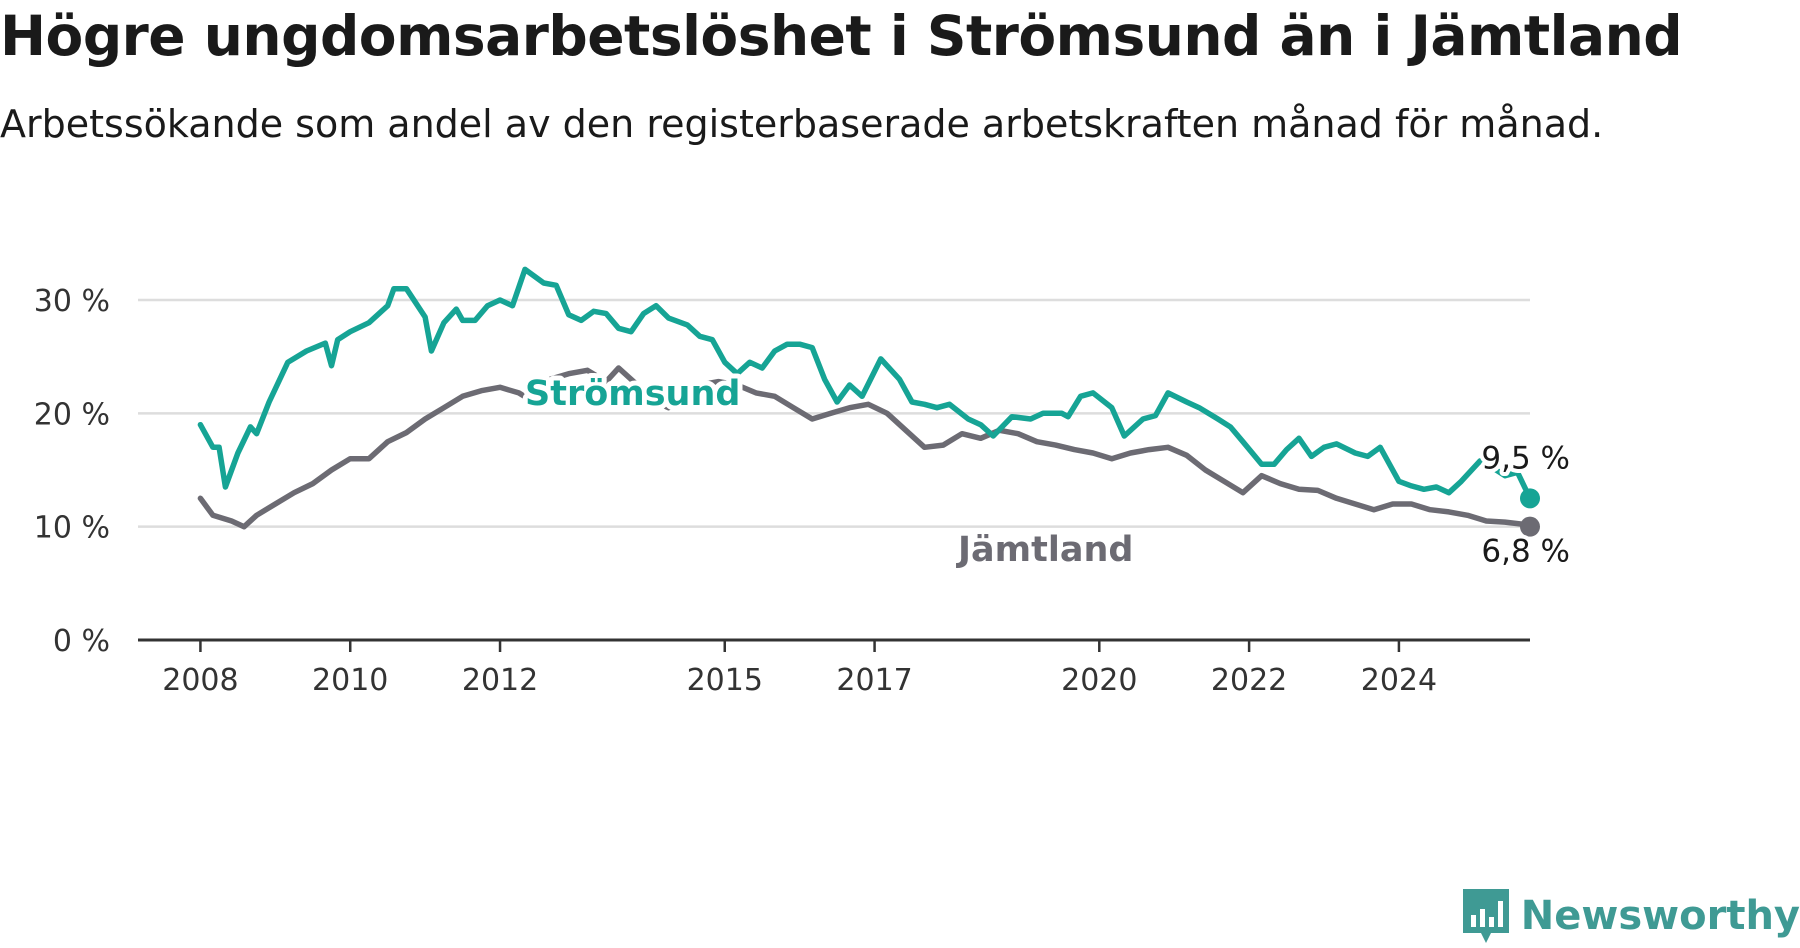 Image resolution: width=1800 pixels, height=948 pixels. What do you see at coordinates (1047, 472) in the screenshot?
I see `series-labels: Strömsund Jämtland 9,5 % 6,8 %` at bounding box center [1047, 472].